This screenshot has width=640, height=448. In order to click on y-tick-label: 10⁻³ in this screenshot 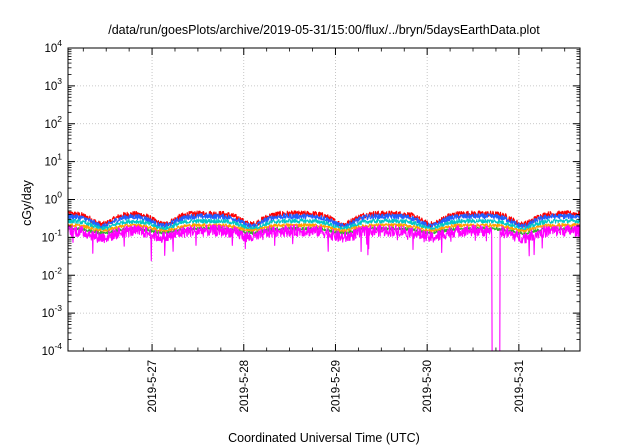, I will do `click(52, 311)`.